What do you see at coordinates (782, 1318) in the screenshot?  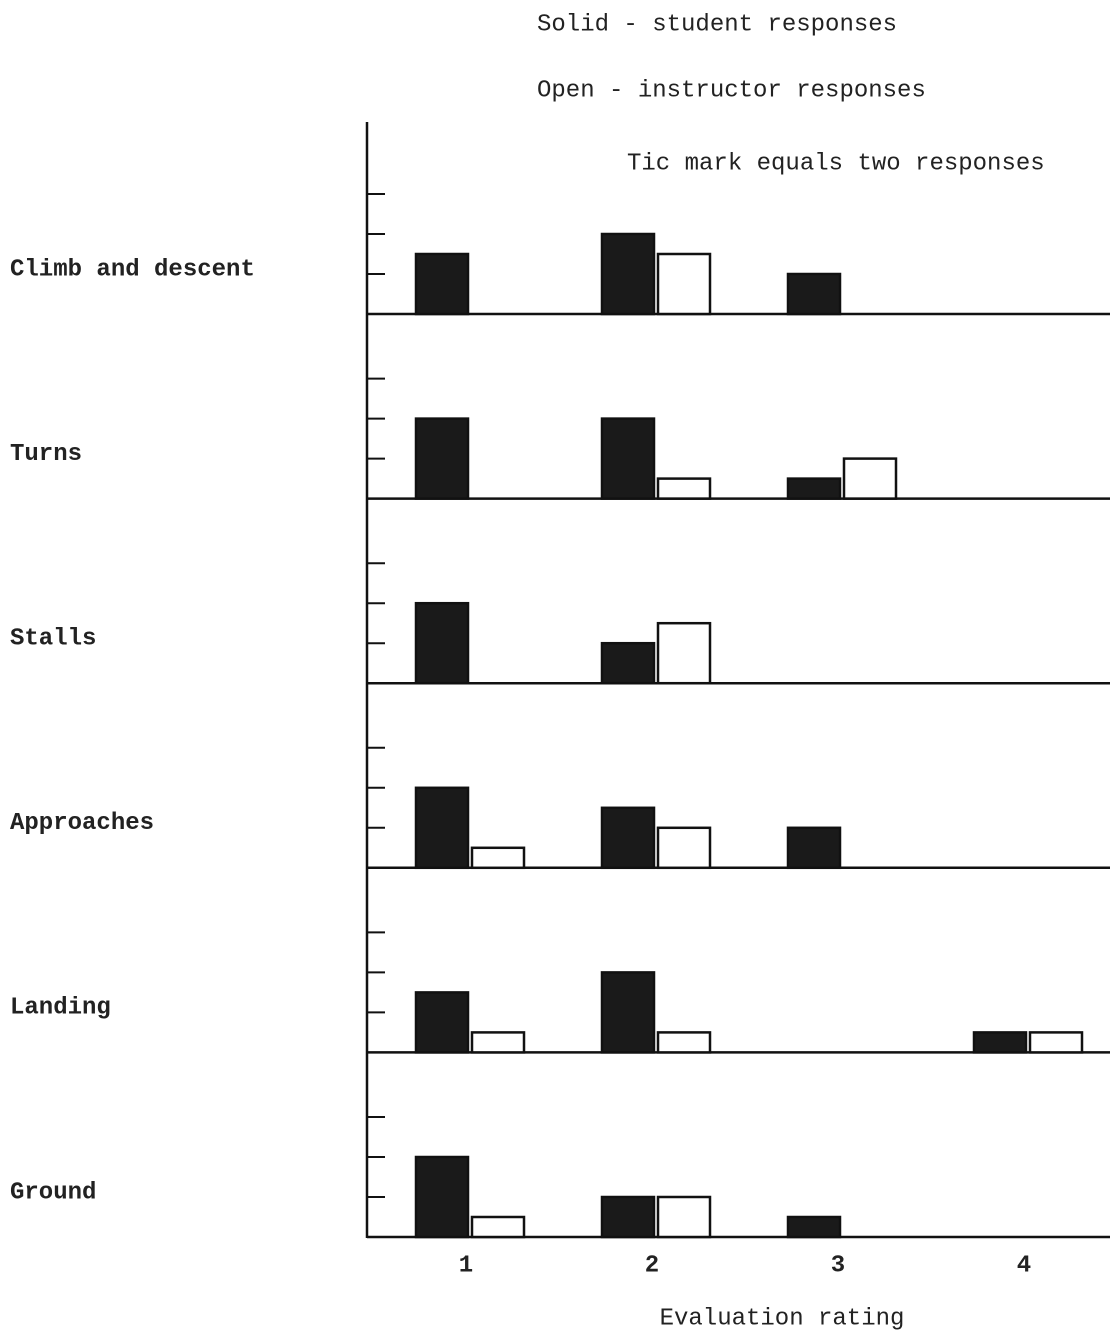 I see `x-axis-label: Evaluation rating` at bounding box center [782, 1318].